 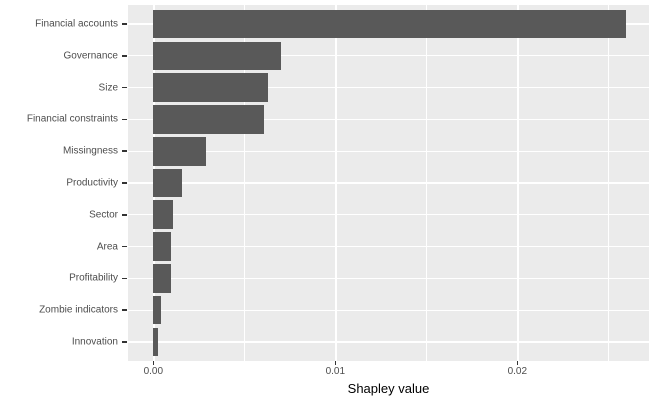 I want to click on bar-innovation, so click(x=155, y=342).